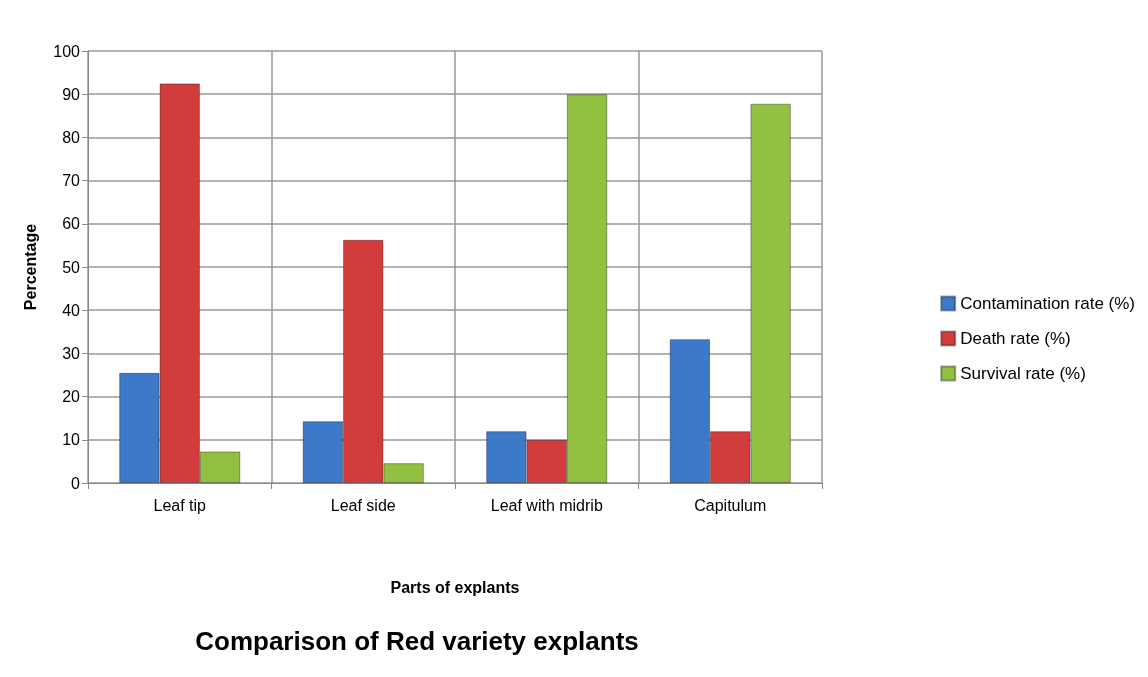 This screenshot has width=1148, height=677. I want to click on y-tick-label: 60, so click(71, 224).